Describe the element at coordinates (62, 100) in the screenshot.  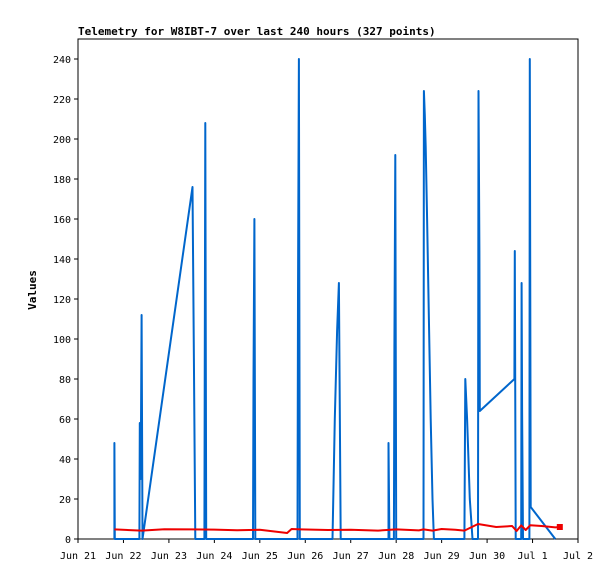
I see `y-tick-label: 220` at that location.